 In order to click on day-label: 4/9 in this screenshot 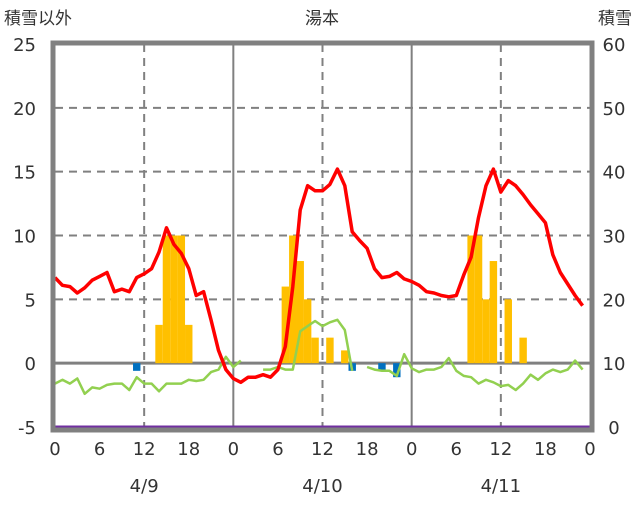, I will do `click(144, 486)`.